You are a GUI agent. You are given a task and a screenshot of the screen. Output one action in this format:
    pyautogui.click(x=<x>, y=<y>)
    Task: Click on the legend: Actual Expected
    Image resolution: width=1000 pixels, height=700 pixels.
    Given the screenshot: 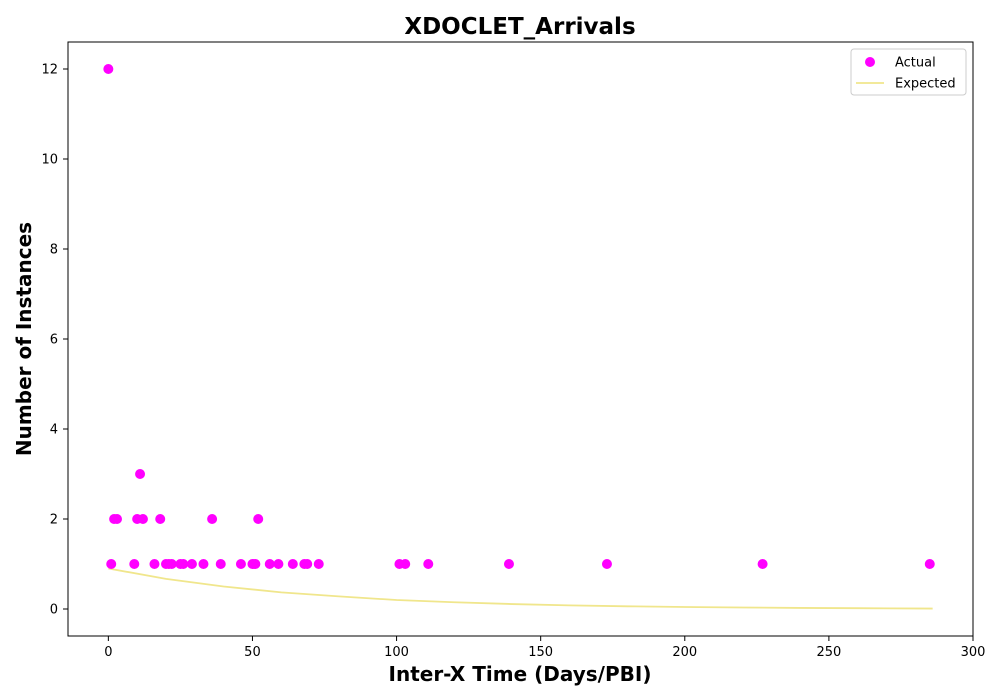 What is the action you would take?
    pyautogui.click(x=908, y=72)
    